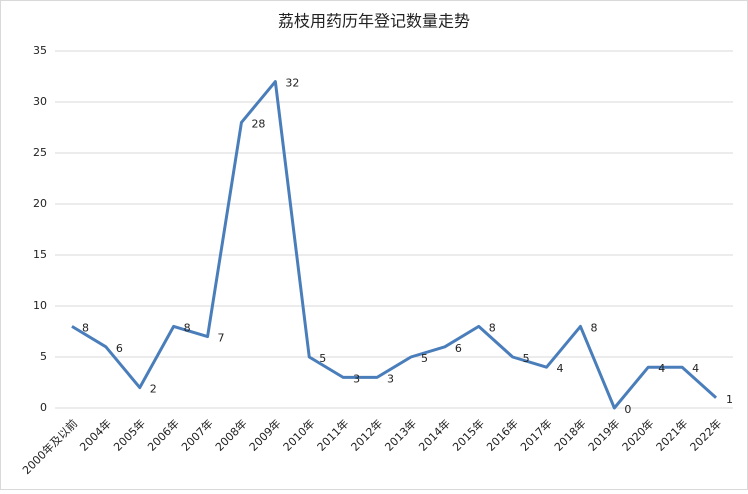 Image resolution: width=748 pixels, height=494 pixels. Describe the element at coordinates (40, 152) in the screenshot. I see `y-tick-label: 25` at that location.